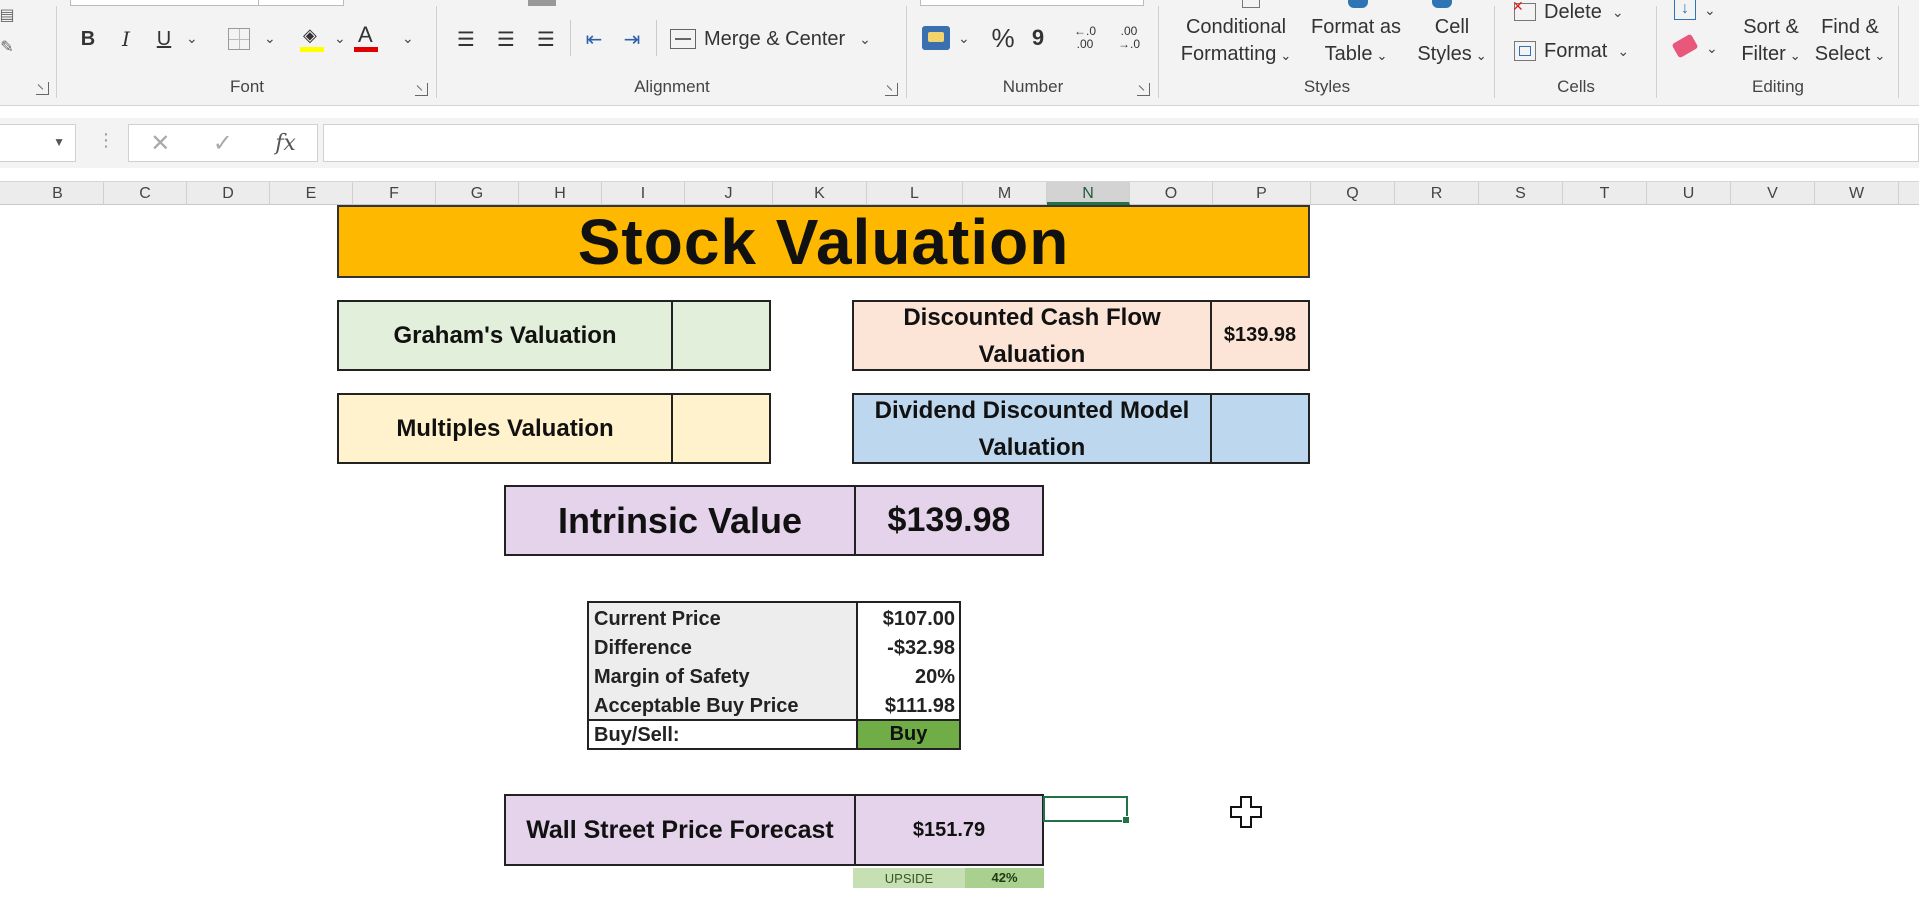 The width and height of the screenshot is (1919, 898). Describe the element at coordinates (1857, 193) in the screenshot. I see `column-header-w: W` at that location.